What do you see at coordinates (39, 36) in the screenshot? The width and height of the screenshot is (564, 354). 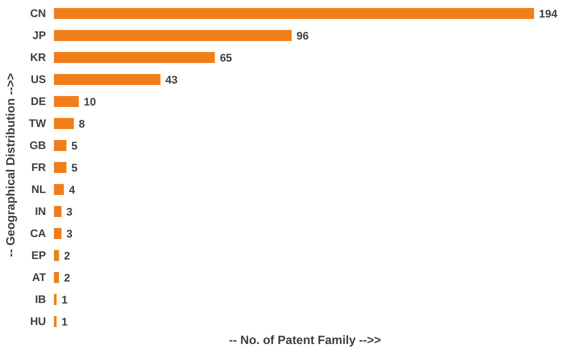 I see `y-tick-label: JP` at bounding box center [39, 36].